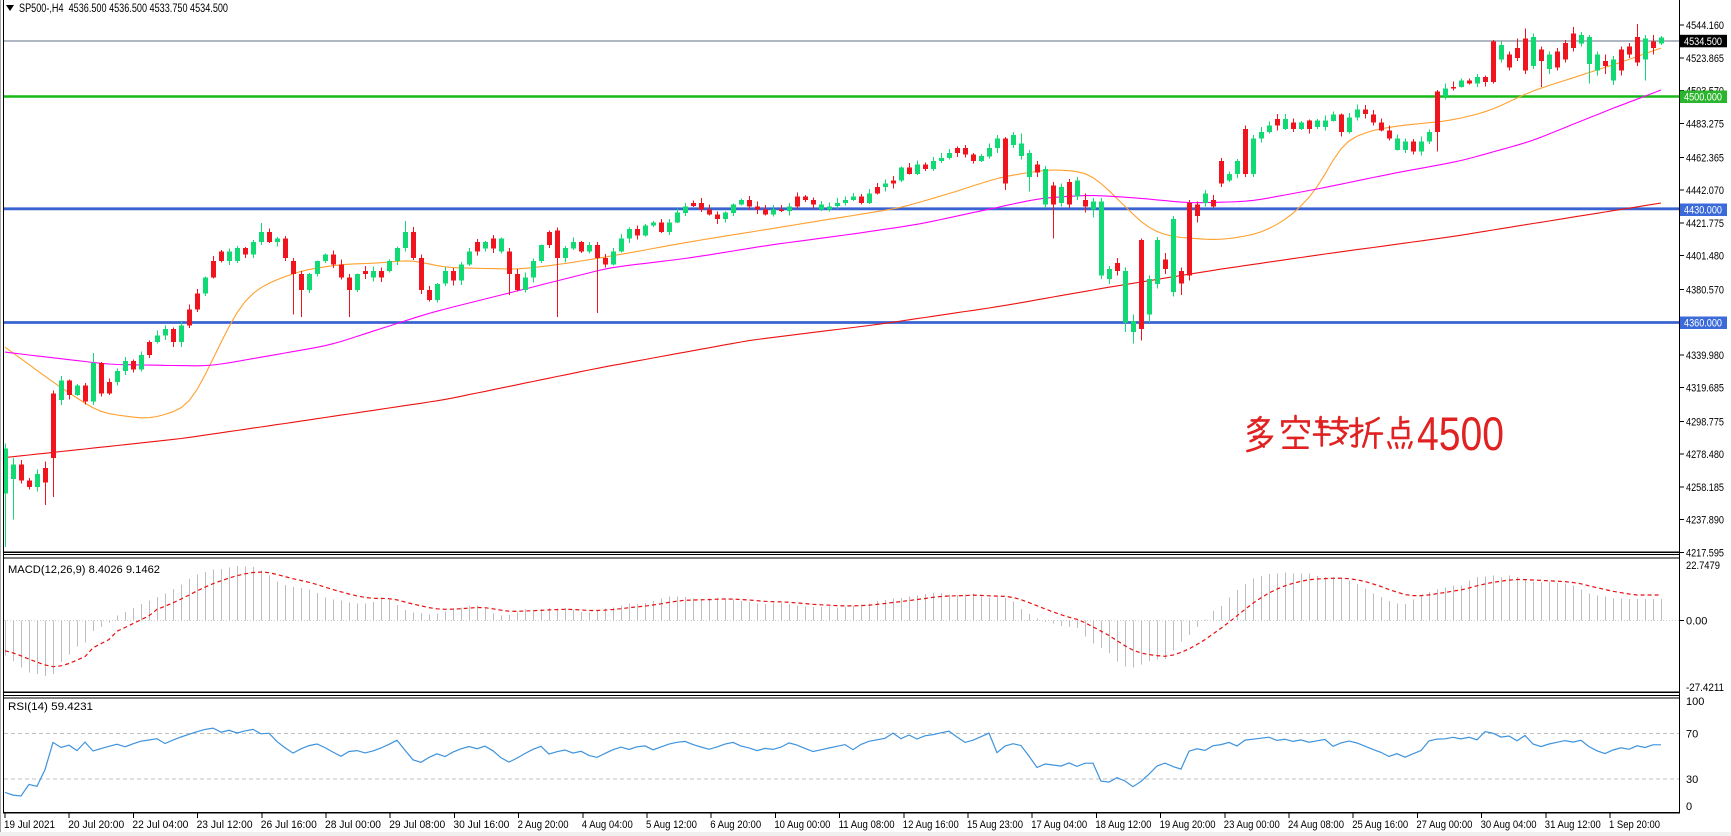 This screenshot has width=1731, height=836. Describe the element at coordinates (1705, 389) in the screenshot. I see `svg-text: 4319.685` at that location.